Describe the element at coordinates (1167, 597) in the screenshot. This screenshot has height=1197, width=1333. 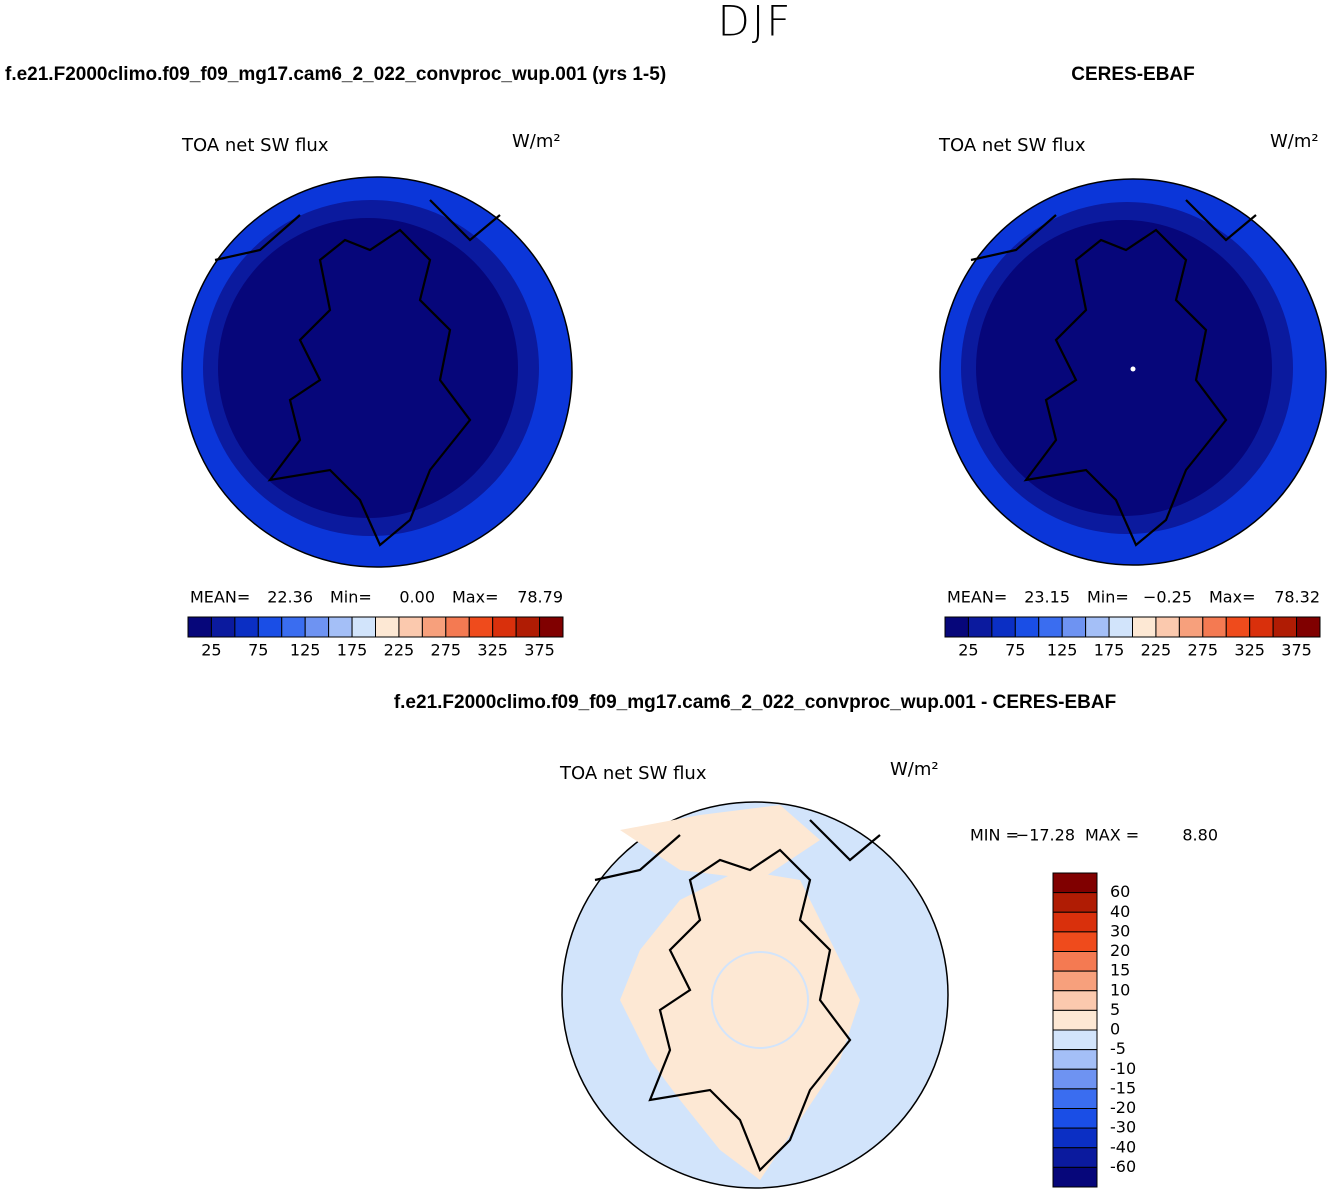
I see `stat-value: −0.25` at that location.